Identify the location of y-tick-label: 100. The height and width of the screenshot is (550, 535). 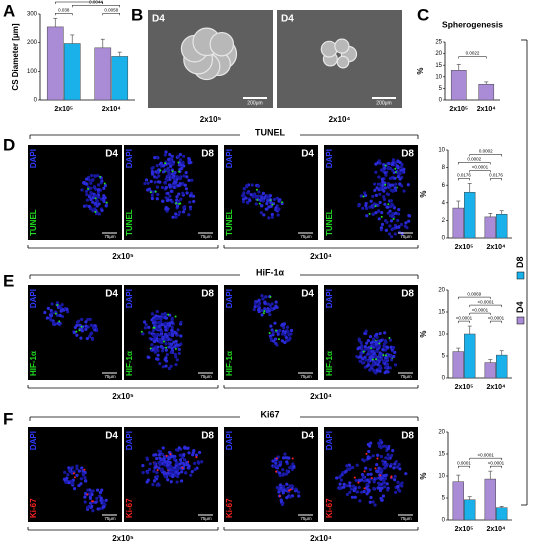
(32, 72).